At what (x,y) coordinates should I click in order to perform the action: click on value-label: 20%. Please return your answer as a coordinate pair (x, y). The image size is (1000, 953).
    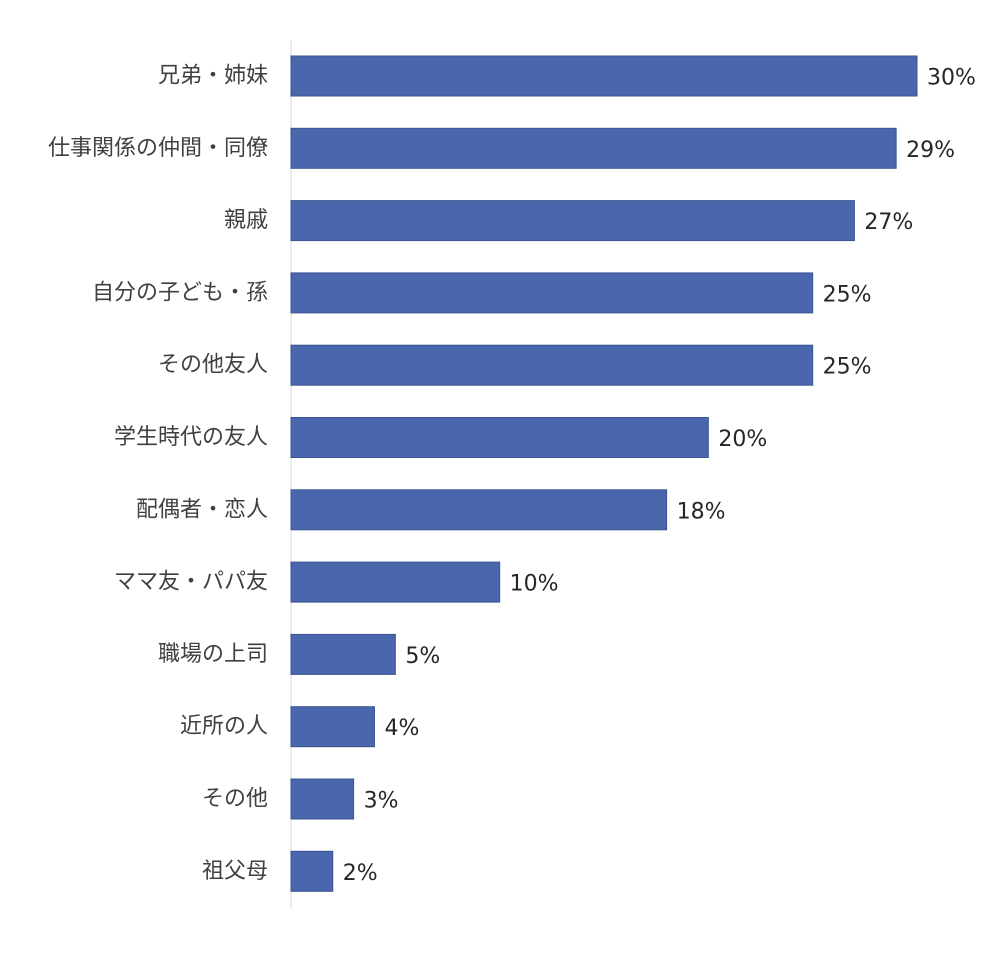
    Looking at the image, I should click on (742, 439).